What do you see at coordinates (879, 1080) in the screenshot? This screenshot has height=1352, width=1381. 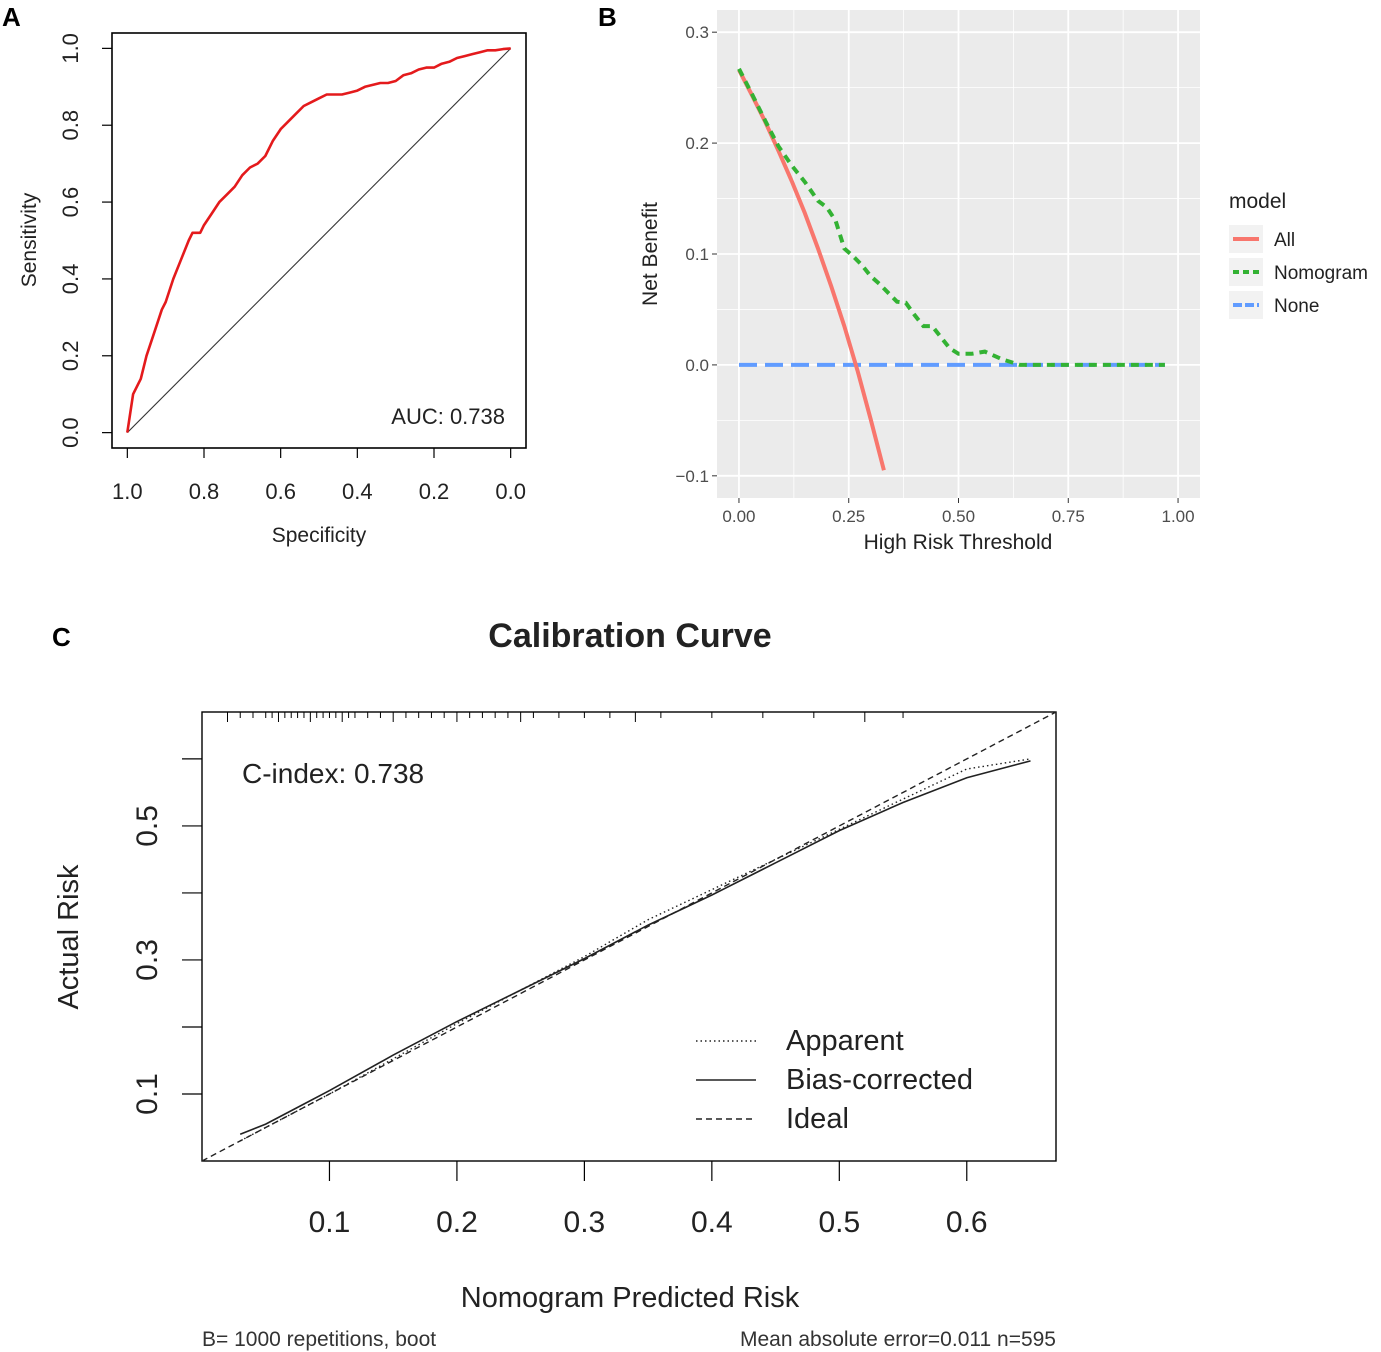 I see `legend-label-bias-corrected: Bias-corrected` at bounding box center [879, 1080].